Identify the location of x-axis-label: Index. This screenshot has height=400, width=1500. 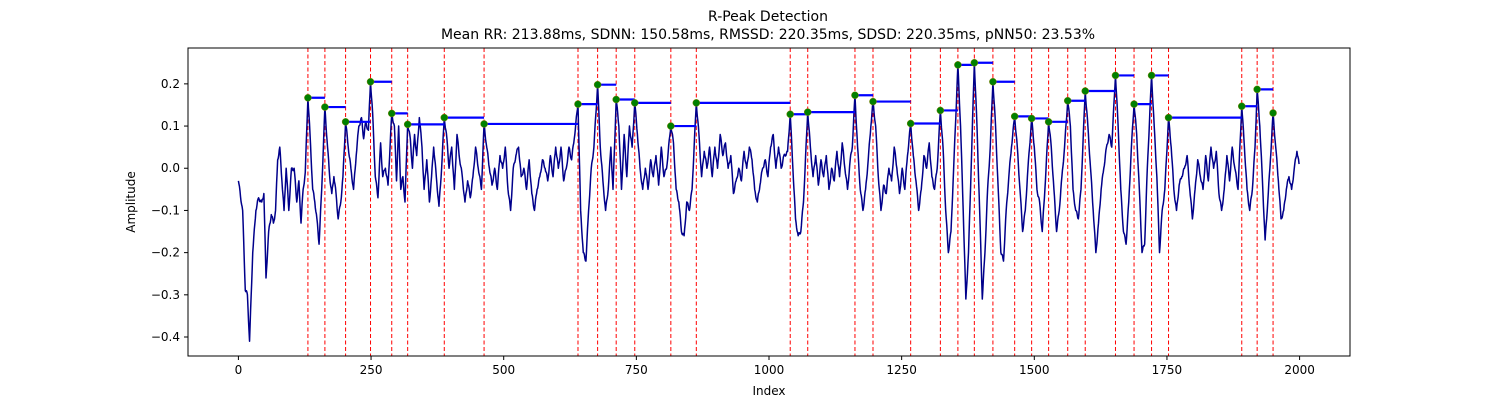
(768, 391).